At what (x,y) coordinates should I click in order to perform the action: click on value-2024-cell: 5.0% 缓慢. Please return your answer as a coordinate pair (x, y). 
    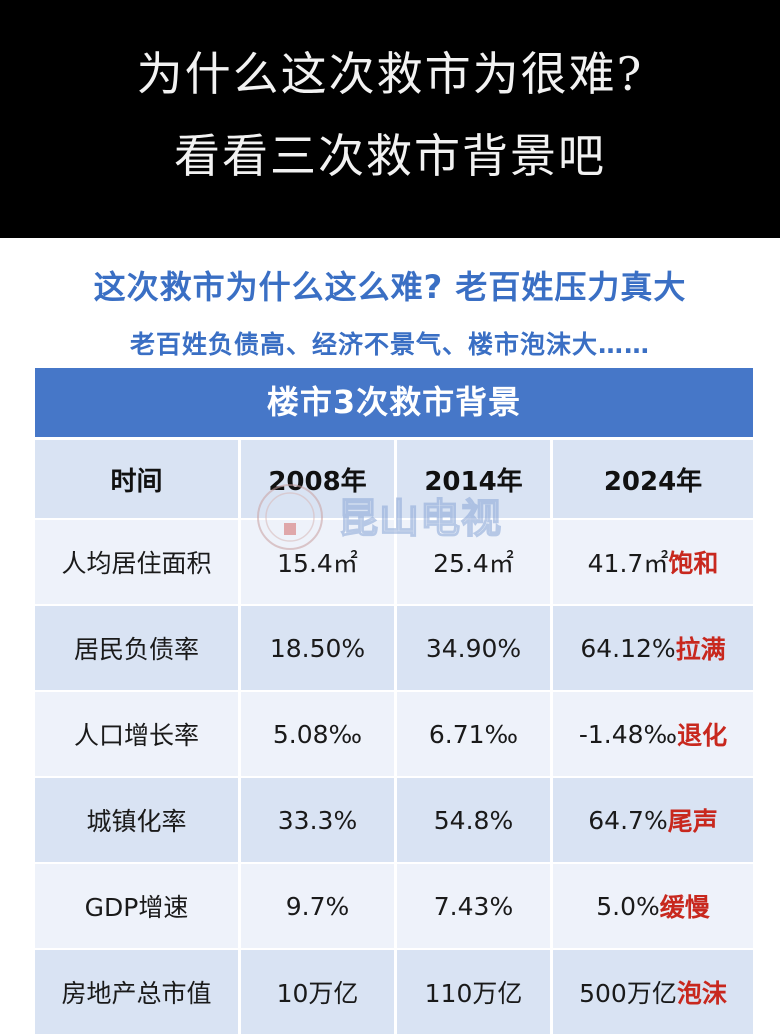
    Looking at the image, I should click on (653, 906).